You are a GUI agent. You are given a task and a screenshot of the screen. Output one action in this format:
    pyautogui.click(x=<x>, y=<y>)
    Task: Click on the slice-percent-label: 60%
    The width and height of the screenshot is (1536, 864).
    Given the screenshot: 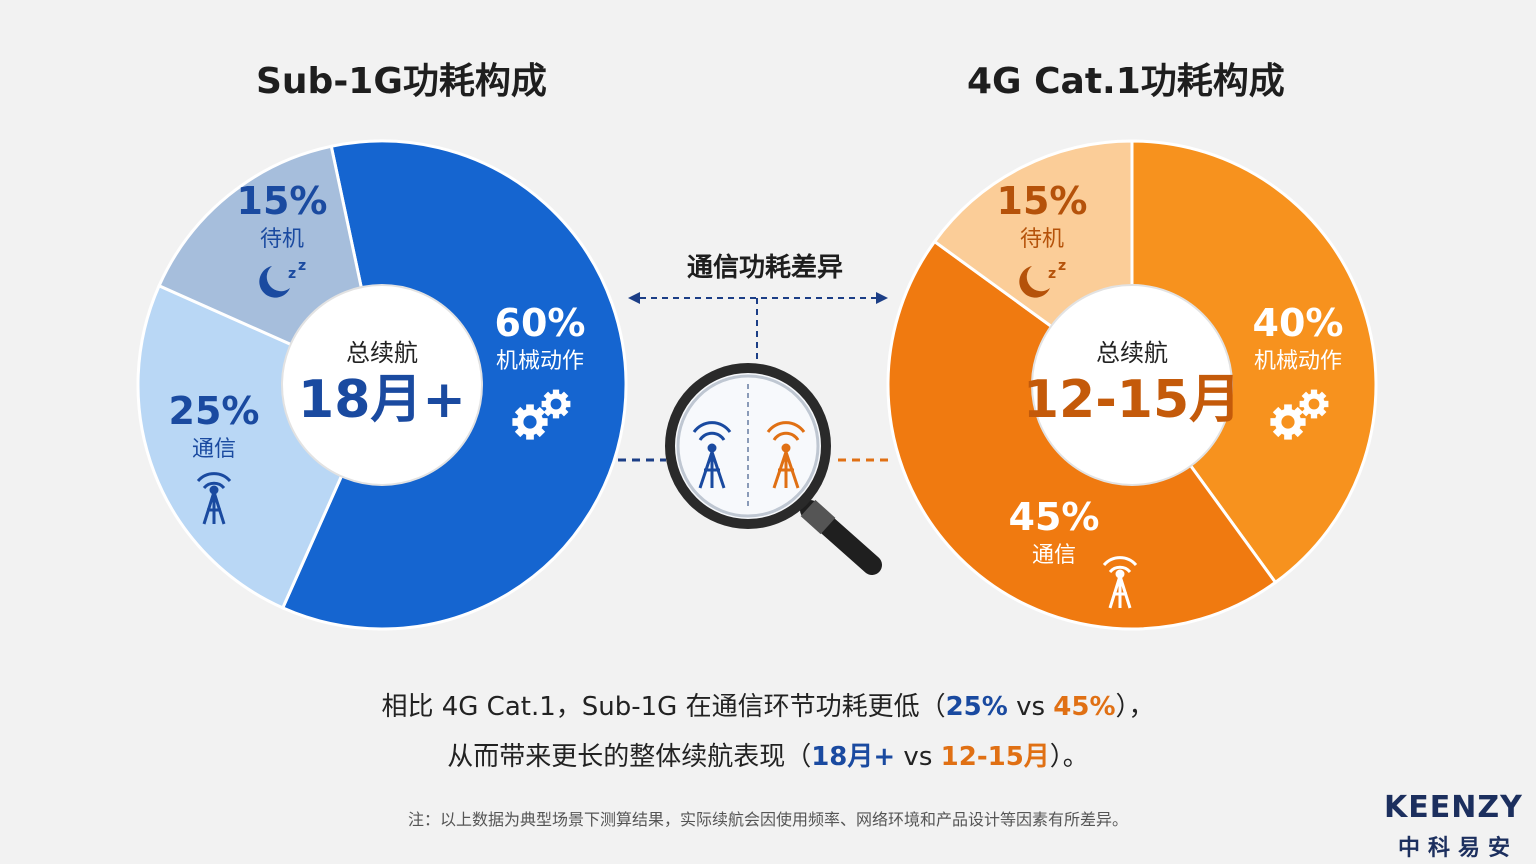 What is the action you would take?
    pyautogui.click(x=540, y=323)
    